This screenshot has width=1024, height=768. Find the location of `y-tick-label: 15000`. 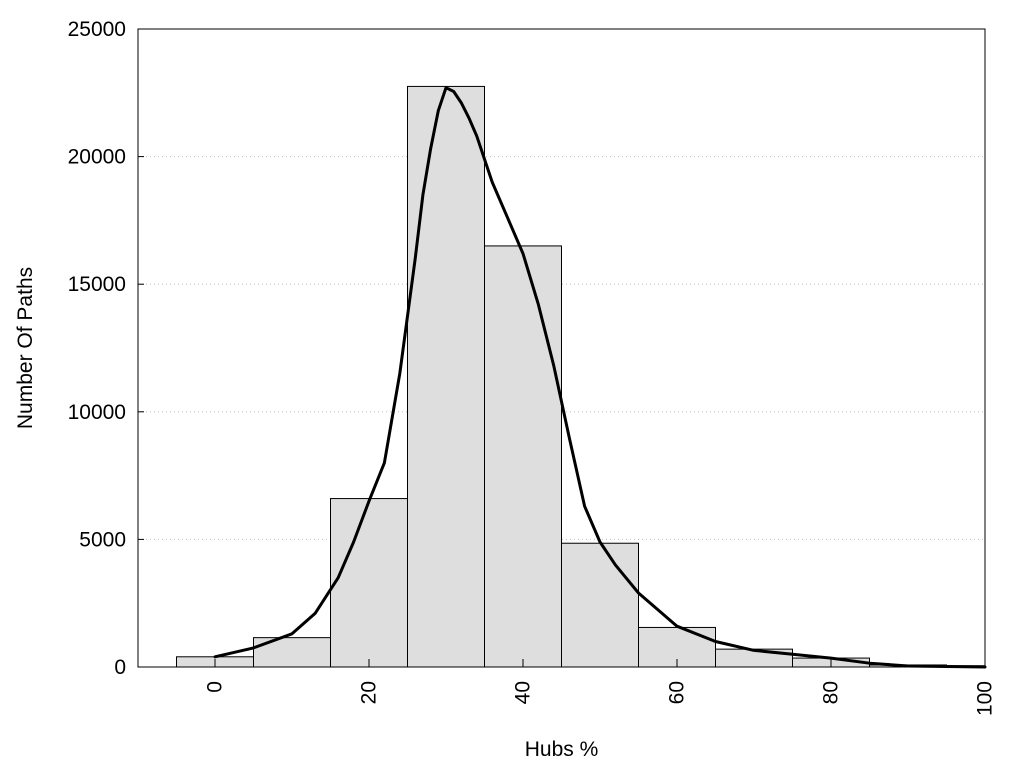

y-tick-label: 15000 is located at coordinates (97, 284).